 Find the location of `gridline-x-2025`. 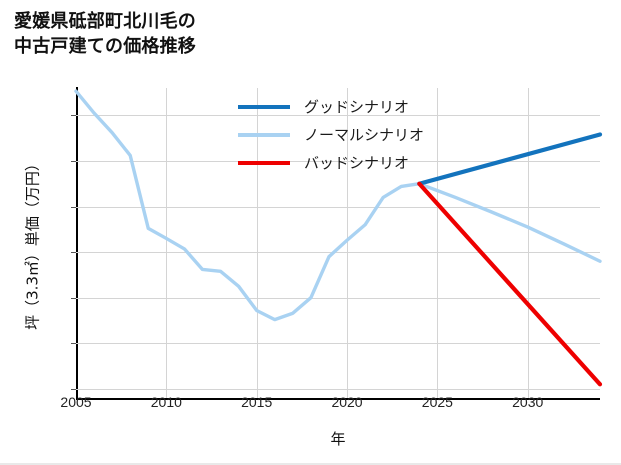

gridline-x-2025 is located at coordinates (438, 243).